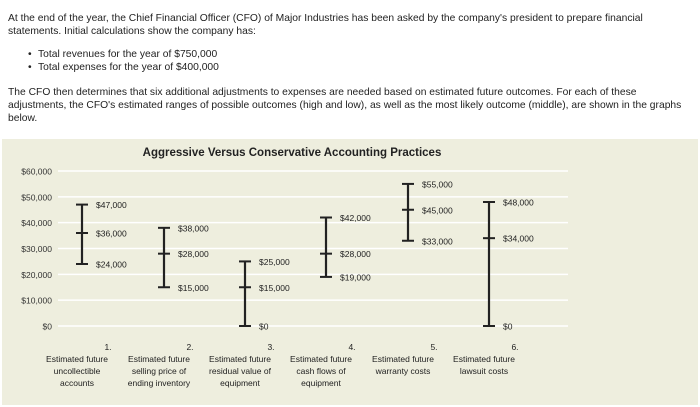 This screenshot has height=407, width=700. Describe the element at coordinates (193, 228) in the screenshot. I see `data-label: $38,000` at that location.